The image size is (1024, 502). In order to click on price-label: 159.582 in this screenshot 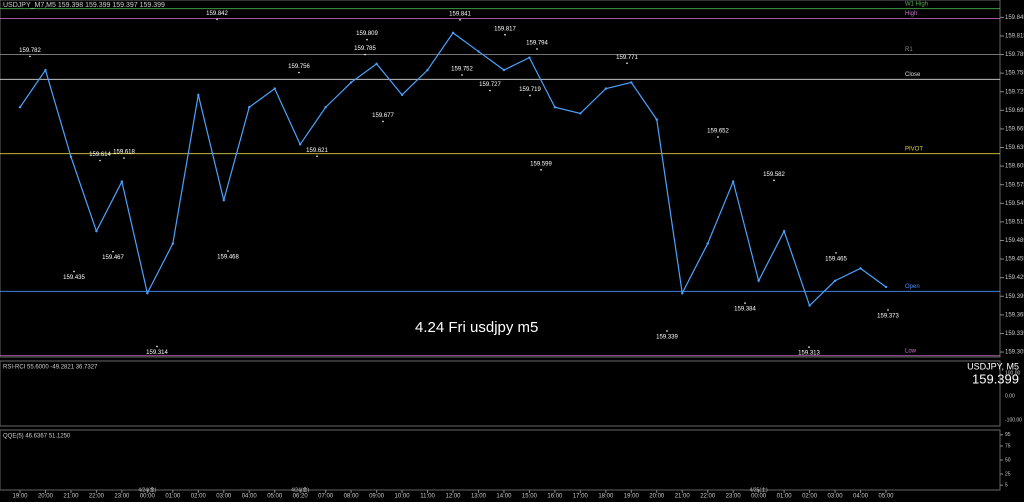, I will do `click(774, 175)`.